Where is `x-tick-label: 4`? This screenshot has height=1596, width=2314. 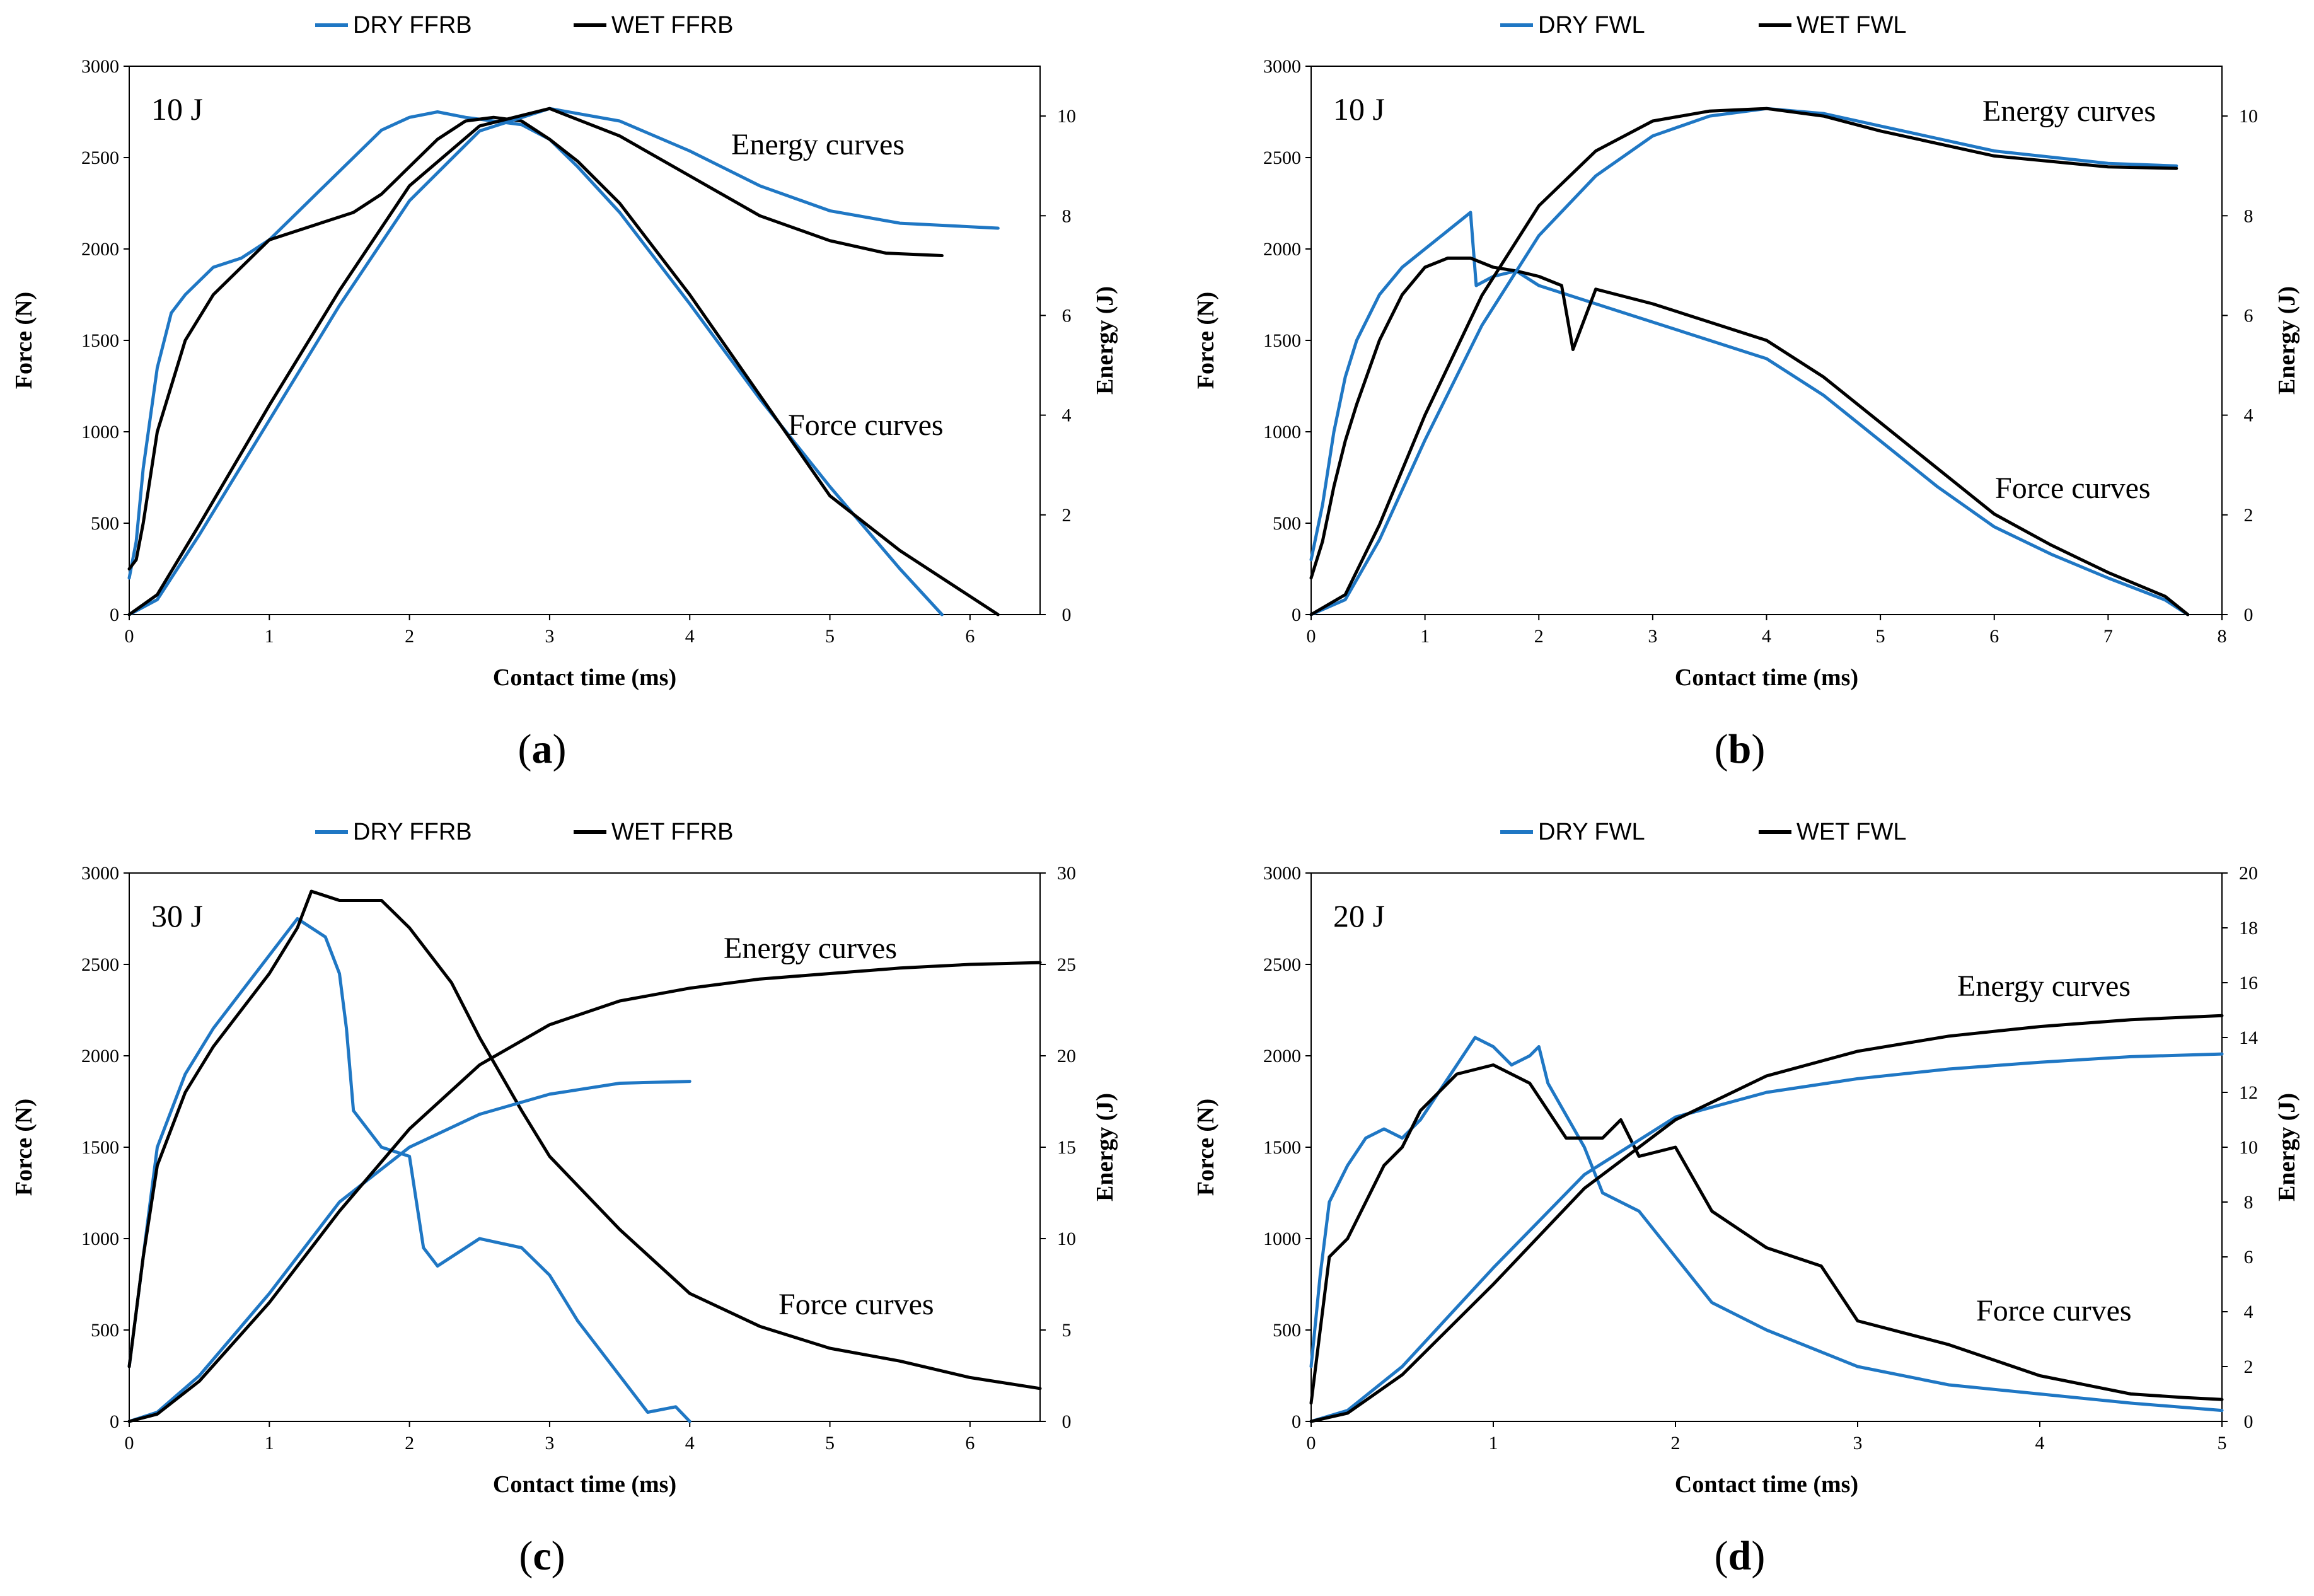 x-tick-label: 4 is located at coordinates (690, 636).